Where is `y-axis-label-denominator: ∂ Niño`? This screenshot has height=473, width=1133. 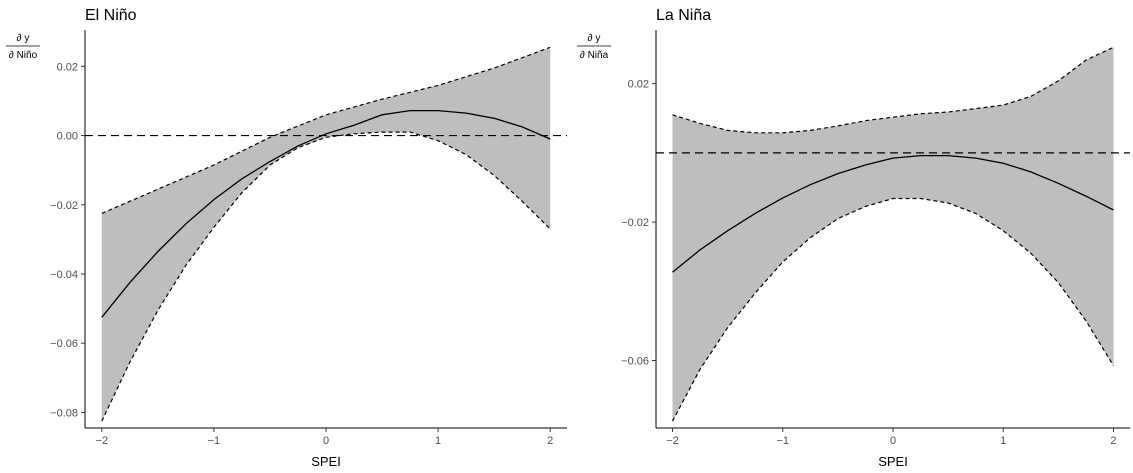
y-axis-label-denominator: ∂ Niño is located at coordinates (23, 55).